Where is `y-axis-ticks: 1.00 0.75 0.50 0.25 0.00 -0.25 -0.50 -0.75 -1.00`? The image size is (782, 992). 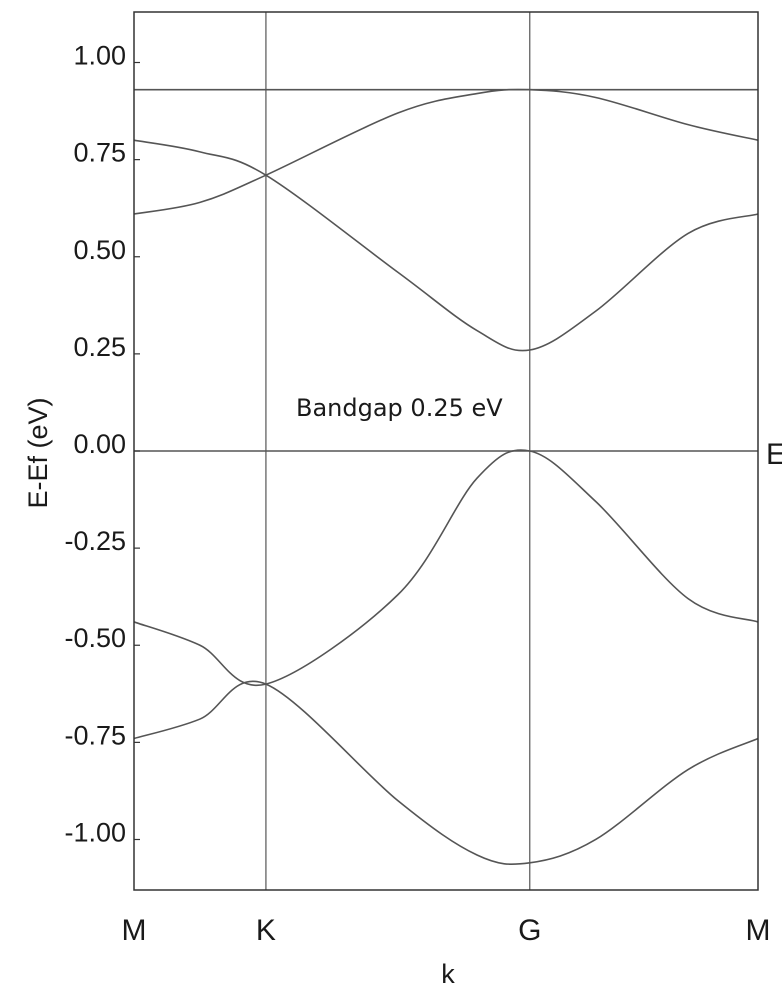
y-axis-ticks: 1.00 0.75 0.50 0.25 0.00 -0.25 -0.50 -0.75 -1.00 is located at coordinates (102, 444).